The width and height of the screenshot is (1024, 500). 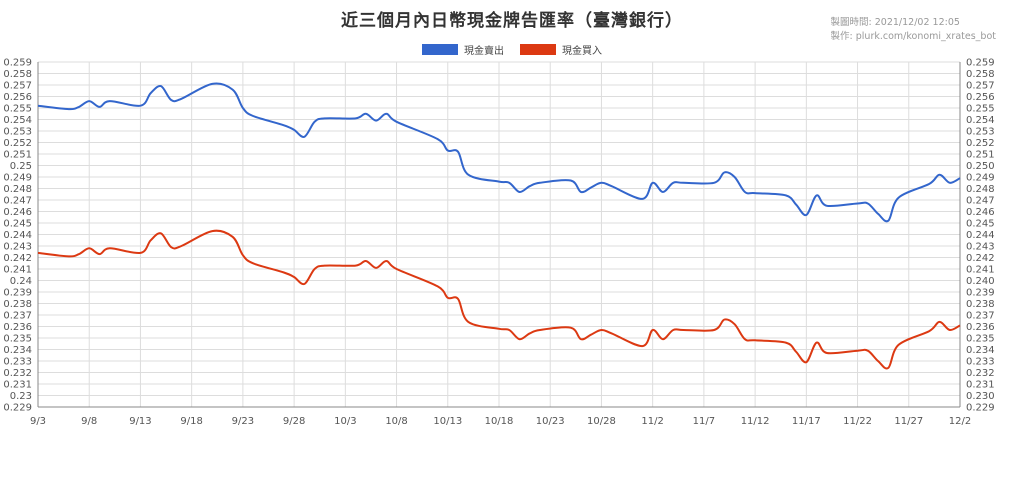 What do you see at coordinates (980, 120) in the screenshot?
I see `y-tick-label-right: 0.254` at bounding box center [980, 120].